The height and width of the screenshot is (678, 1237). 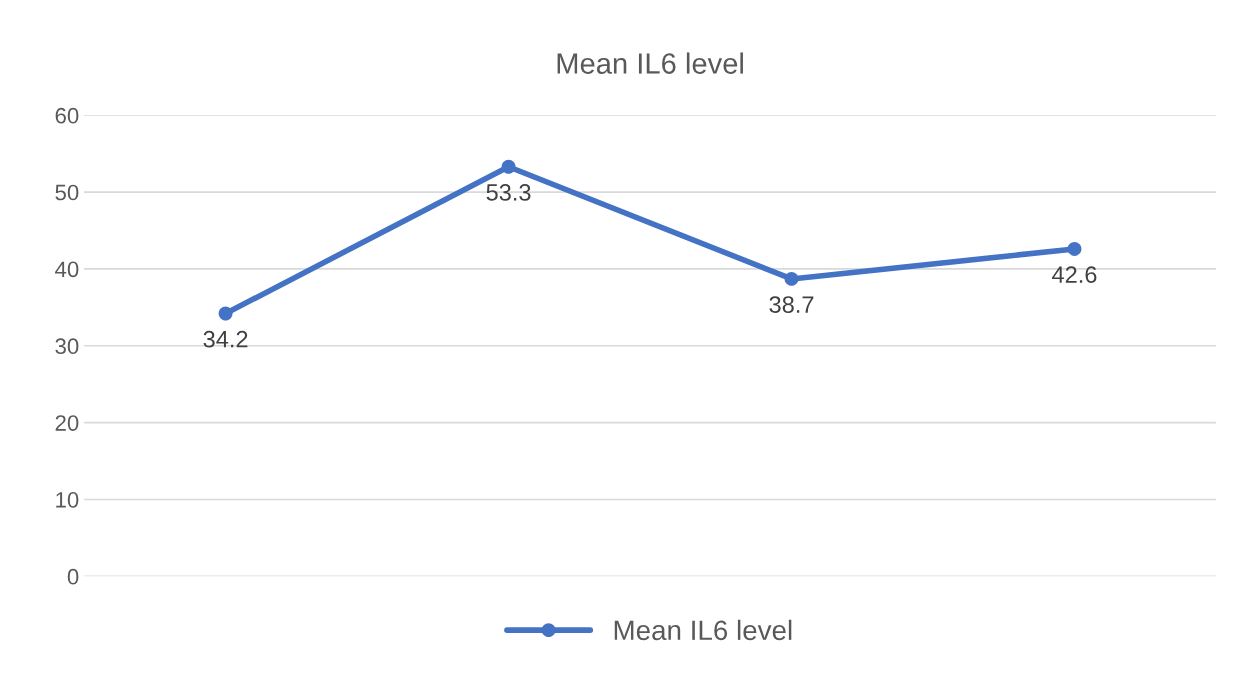 What do you see at coordinates (791, 304) in the screenshot?
I see `data-label: 38.7` at bounding box center [791, 304].